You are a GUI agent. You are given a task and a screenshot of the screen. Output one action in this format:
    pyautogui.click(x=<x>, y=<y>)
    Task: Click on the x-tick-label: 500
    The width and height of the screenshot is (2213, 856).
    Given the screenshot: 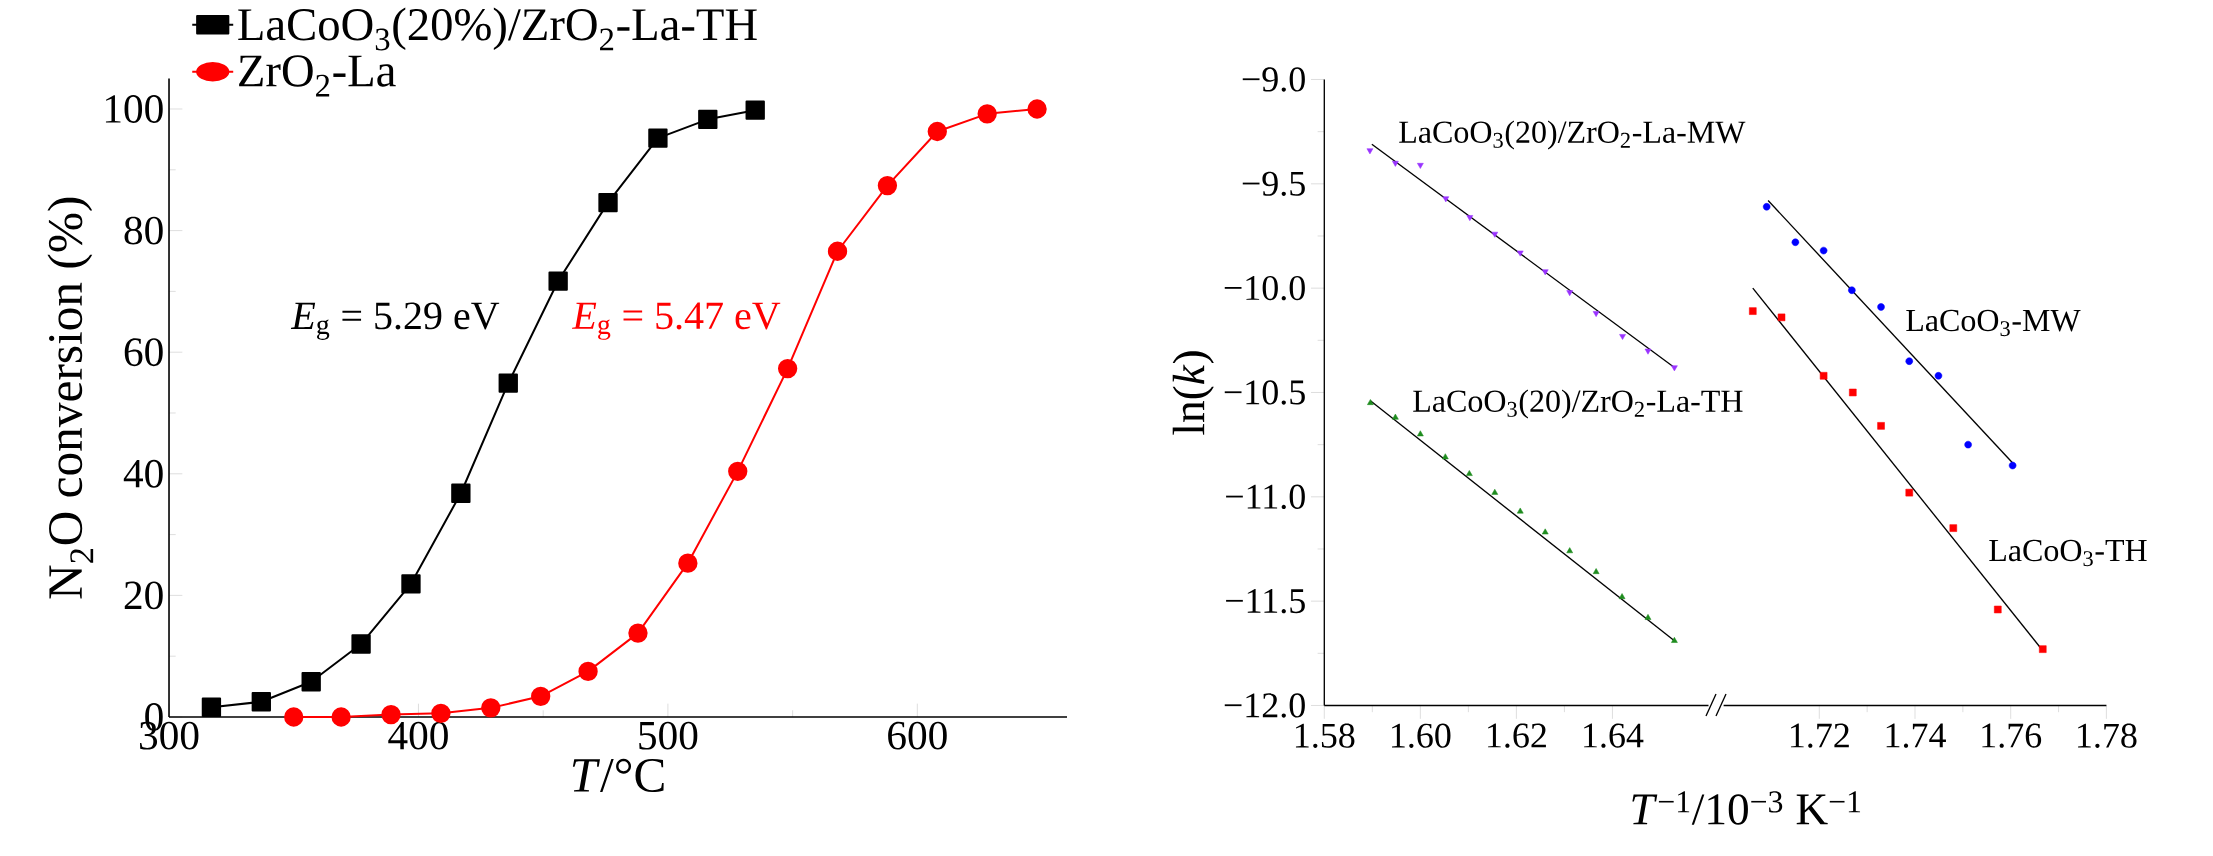 What is the action you would take?
    pyautogui.click(x=668, y=735)
    